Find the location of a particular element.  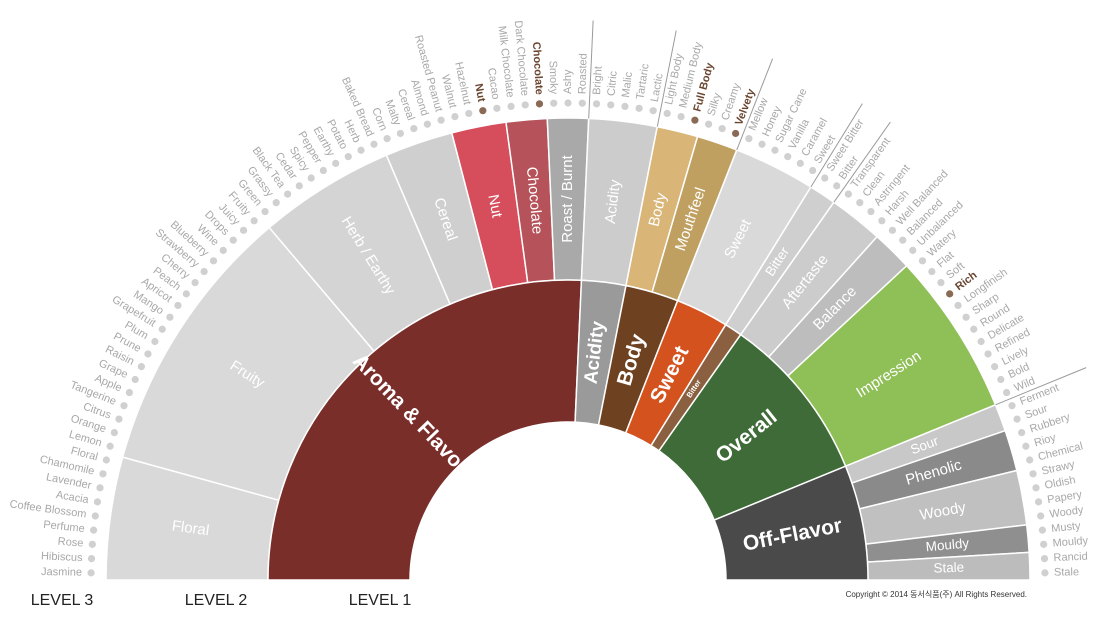

term-label: Jasmine is located at coordinates (61, 572).